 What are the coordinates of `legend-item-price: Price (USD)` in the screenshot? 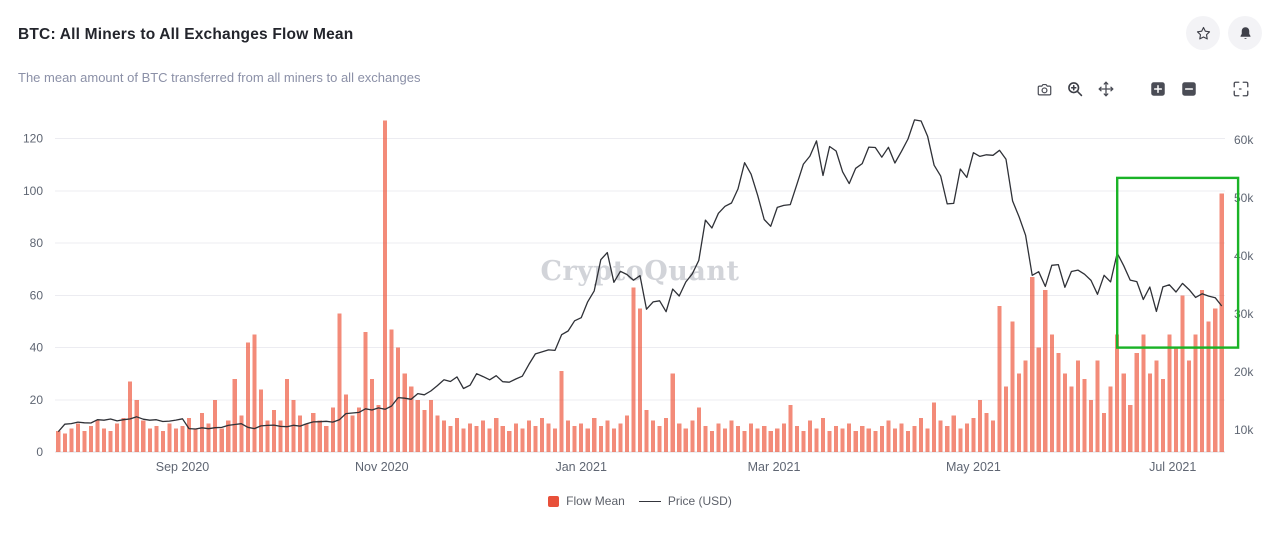 It's located at (685, 501).